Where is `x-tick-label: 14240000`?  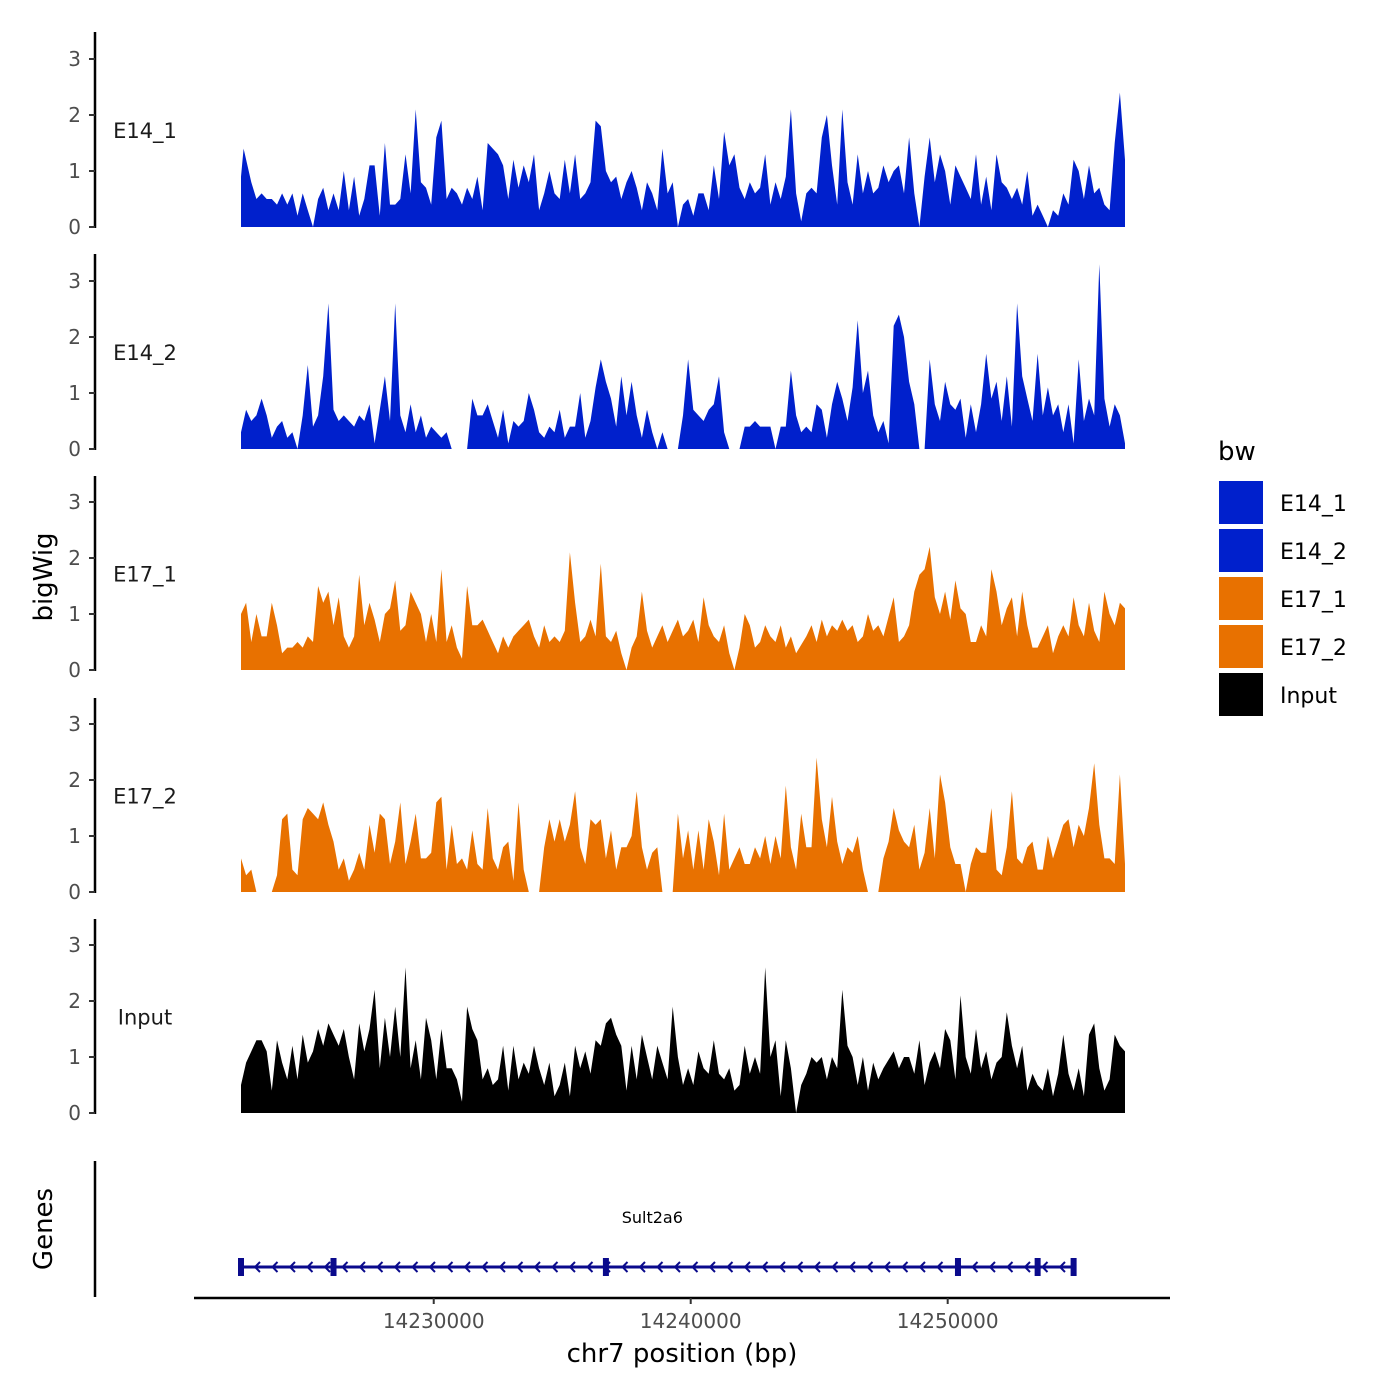 x-tick-label: 14240000 is located at coordinates (691, 1321).